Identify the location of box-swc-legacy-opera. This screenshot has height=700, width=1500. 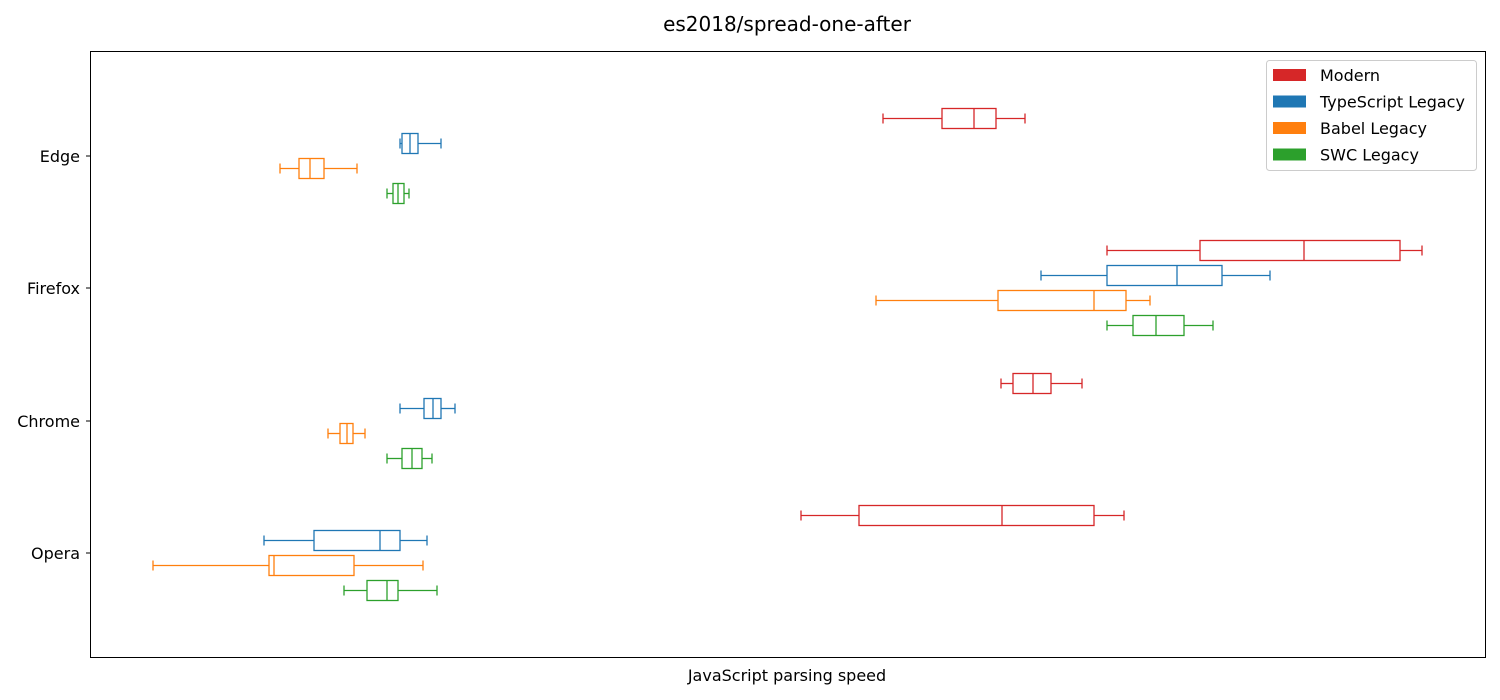
(390, 590).